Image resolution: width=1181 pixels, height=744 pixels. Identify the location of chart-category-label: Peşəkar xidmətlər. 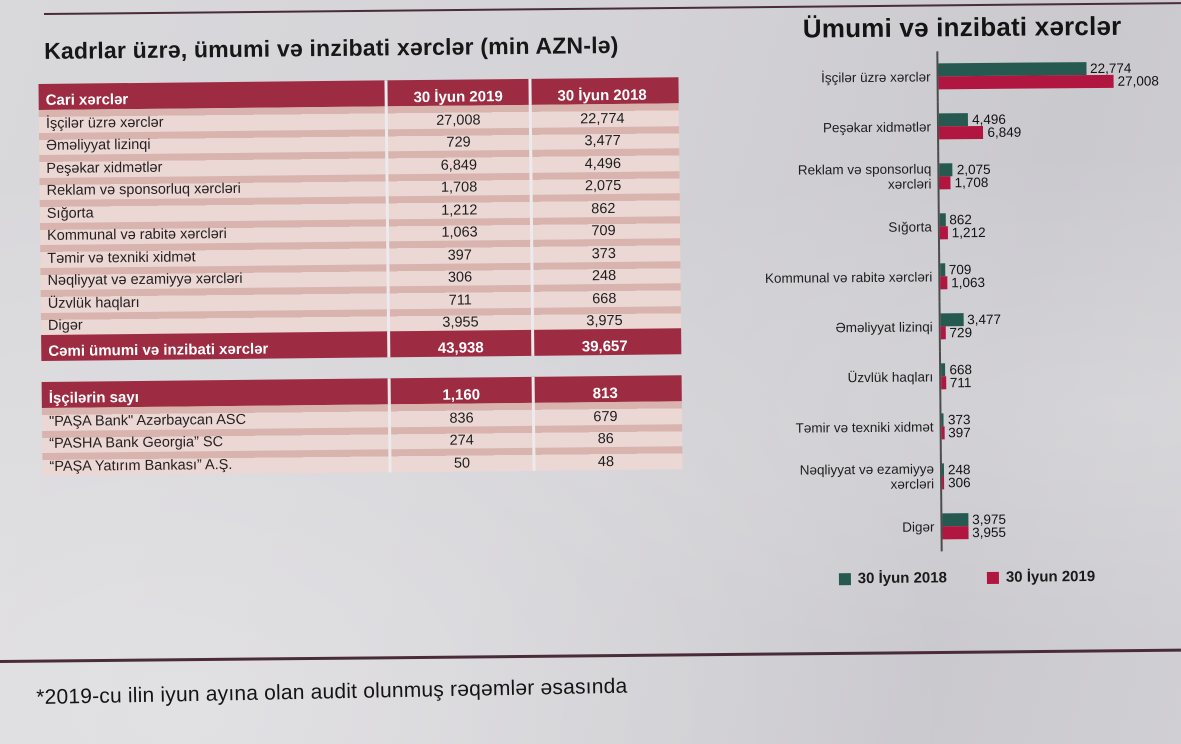
(877, 126).